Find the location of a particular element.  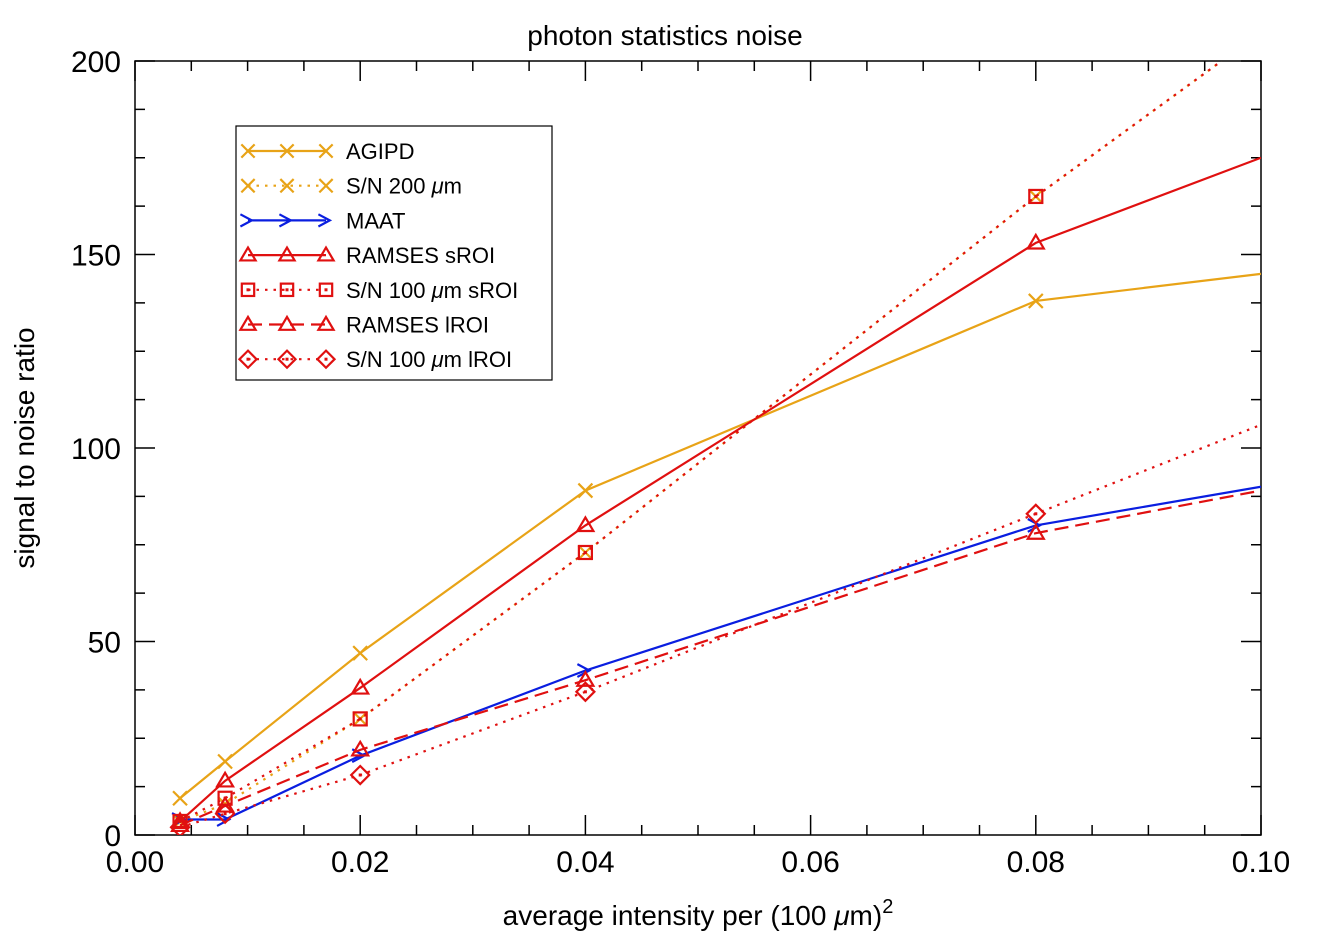

y-axis-label: signal to noise ratio is located at coordinates (24, 447).